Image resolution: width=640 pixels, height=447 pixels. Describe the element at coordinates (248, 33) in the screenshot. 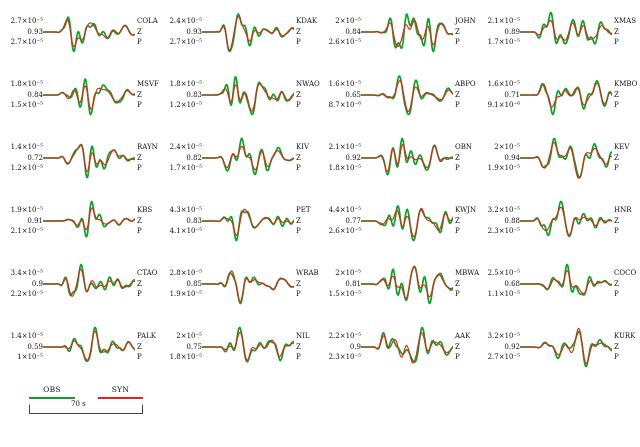

I see `waveform-plot-kdak` at that location.